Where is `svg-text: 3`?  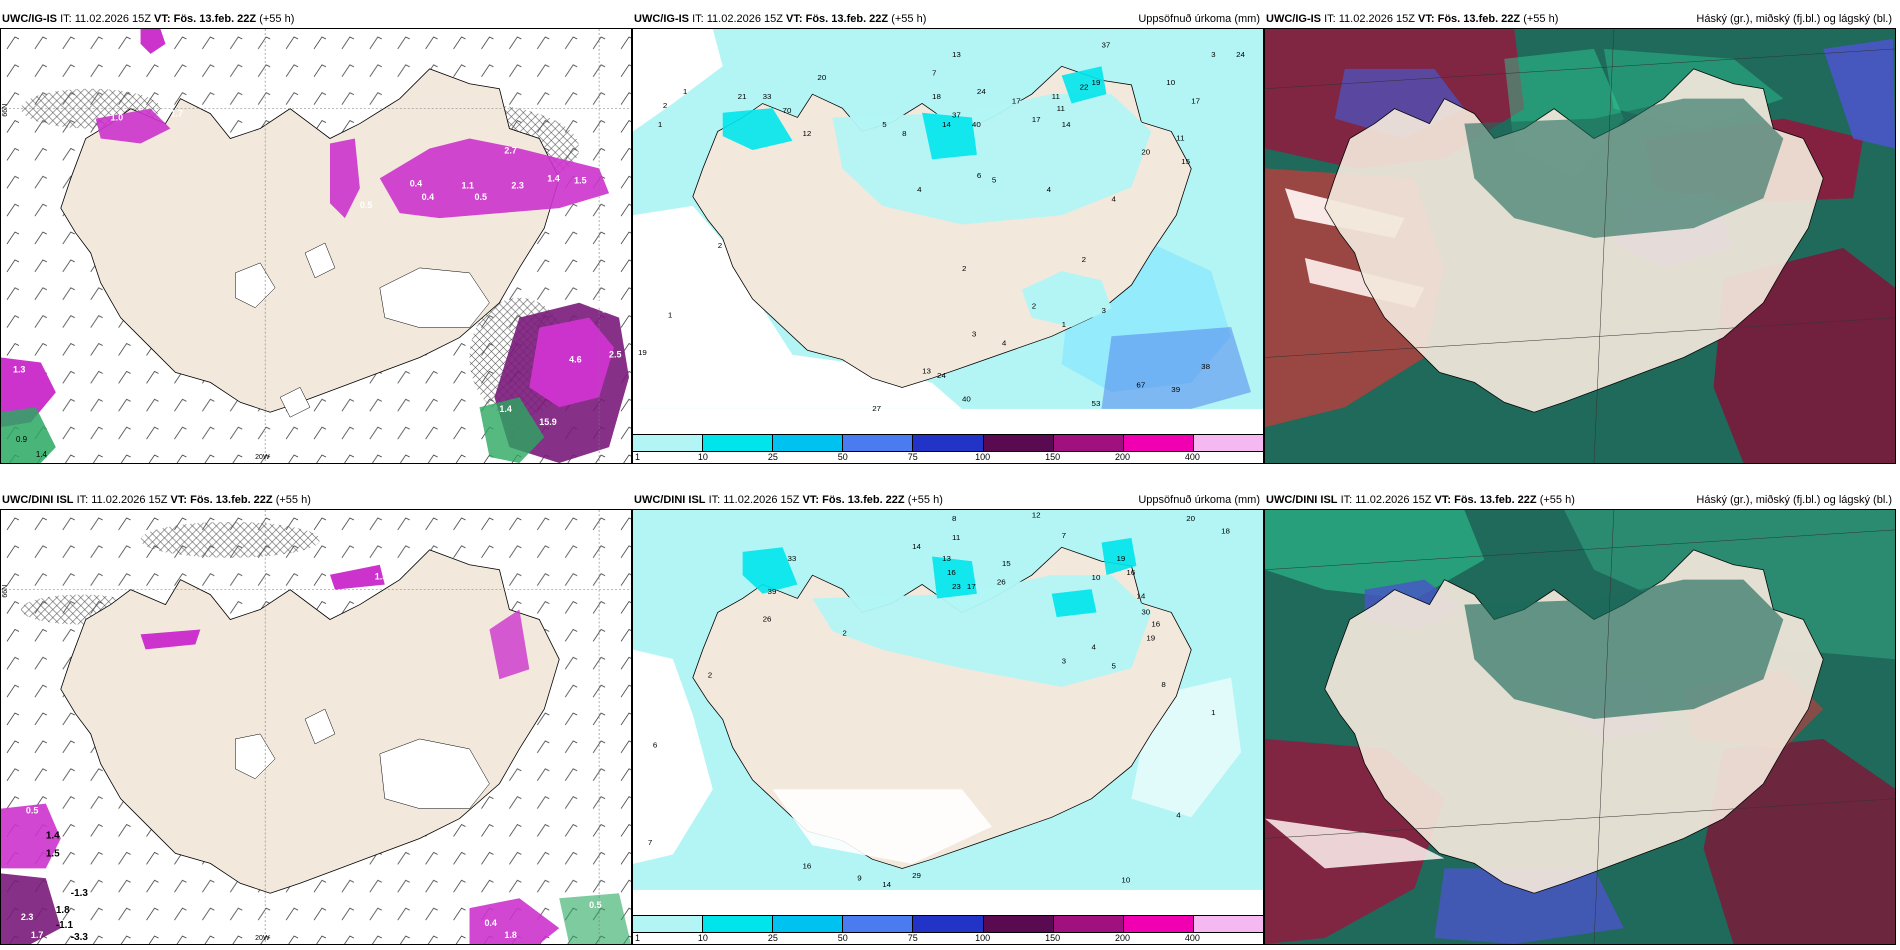 svg-text: 3 is located at coordinates (1104, 310).